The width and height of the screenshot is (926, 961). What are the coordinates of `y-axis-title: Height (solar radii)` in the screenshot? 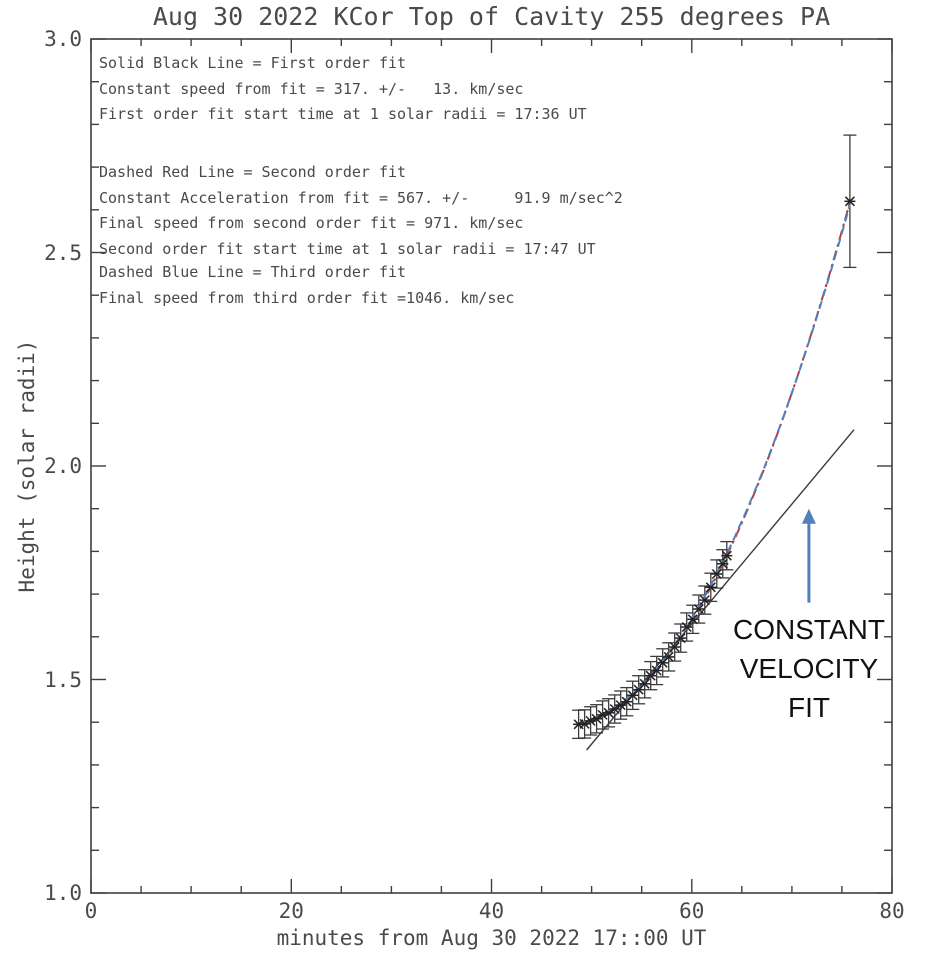 It's located at (27, 466).